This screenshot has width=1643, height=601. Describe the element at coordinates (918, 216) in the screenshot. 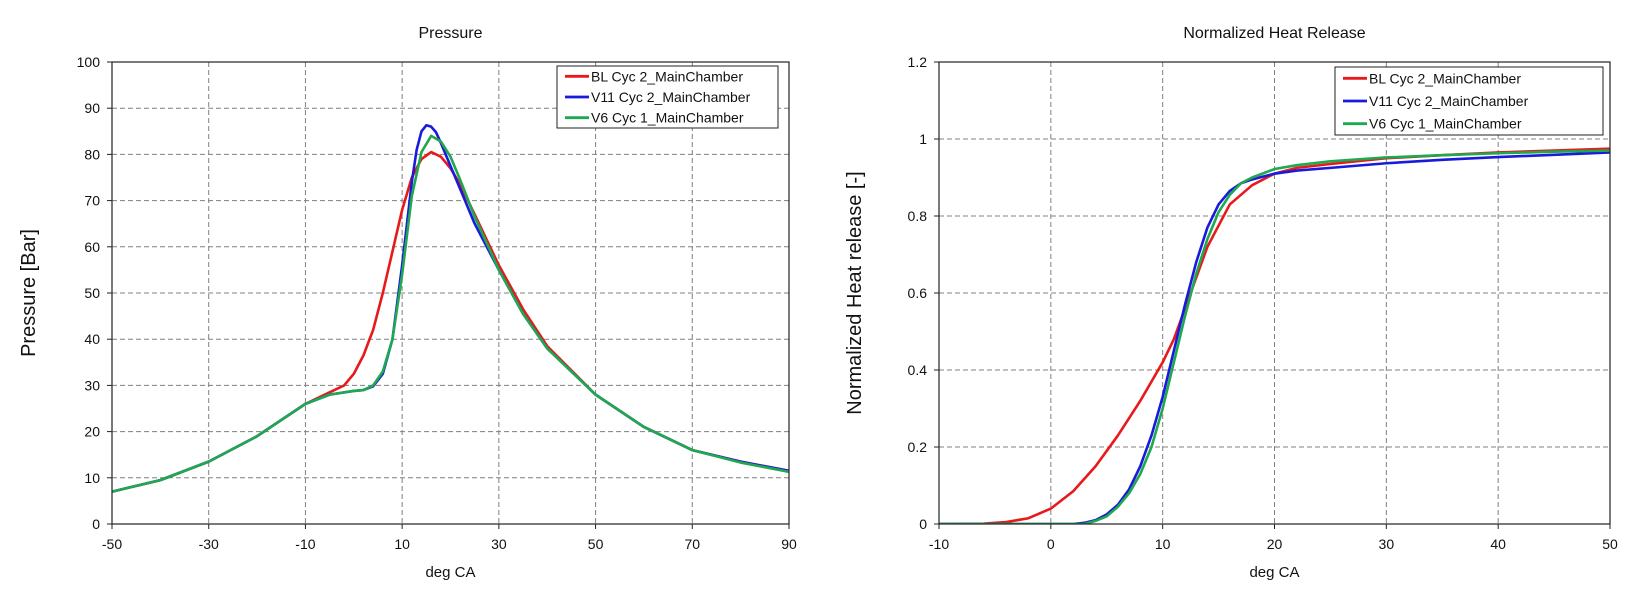

I see `chart-2-y-tick-label: 0.8` at that location.